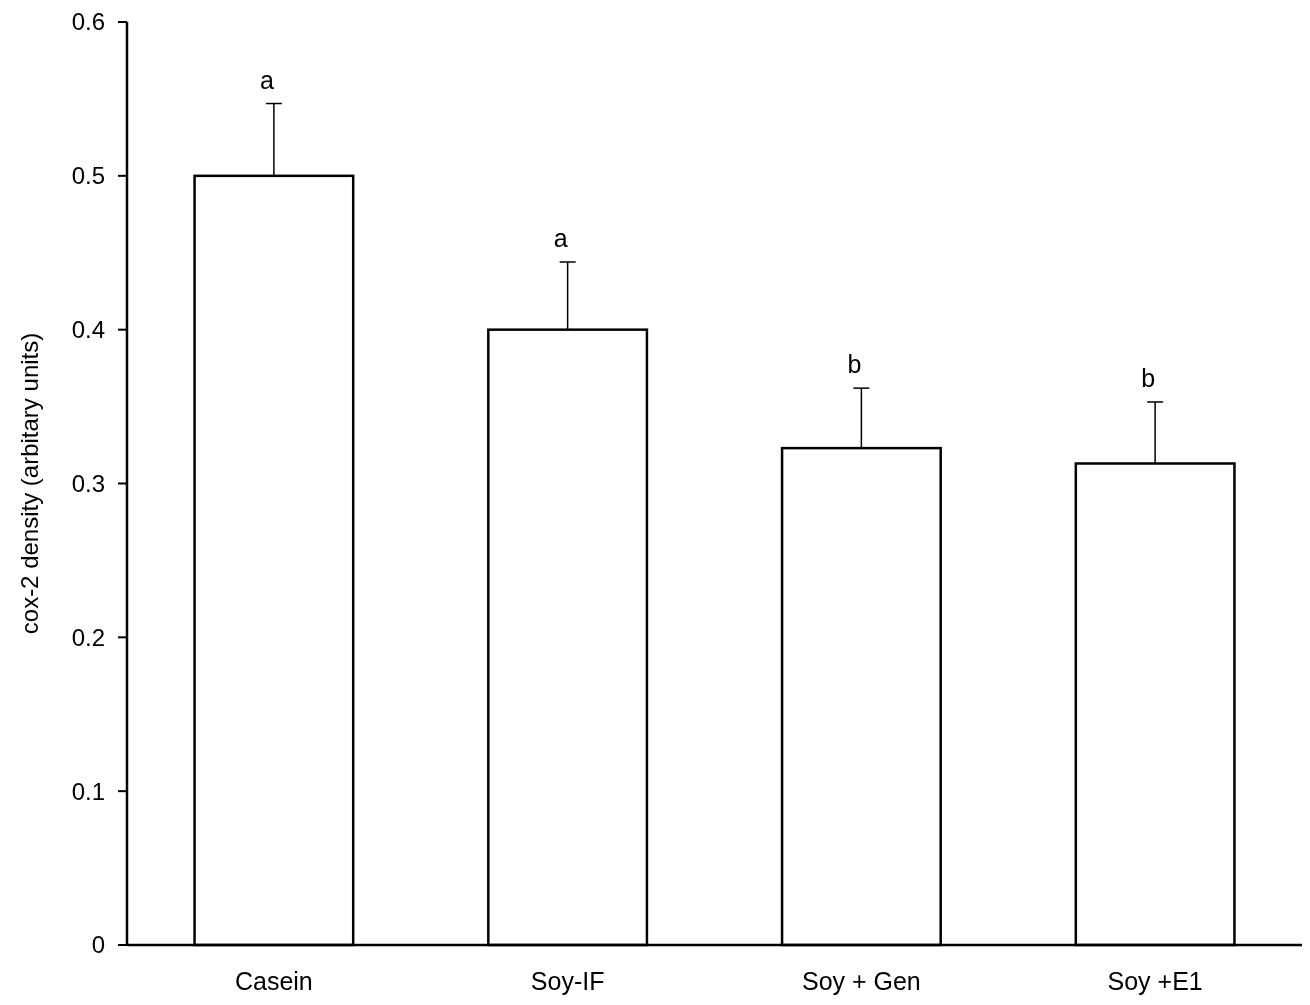  Describe the element at coordinates (567, 981) in the screenshot. I see `x-tick-label: Soy-IF` at that location.